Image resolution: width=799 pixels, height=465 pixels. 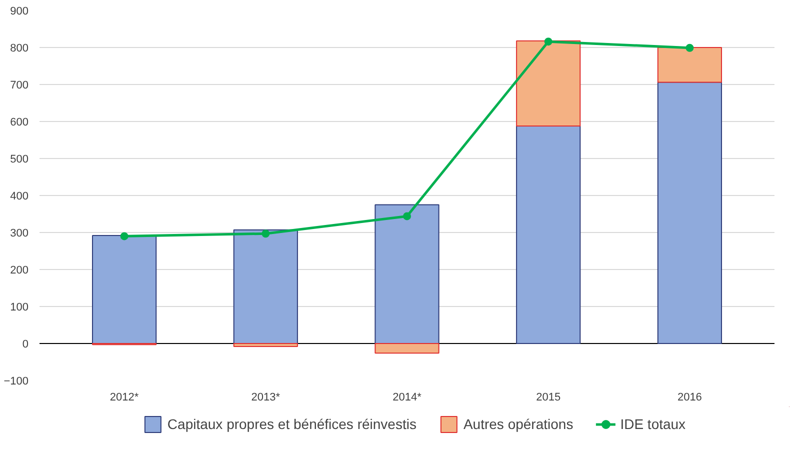 What do you see at coordinates (407, 398) in the screenshot?
I see `x-tick-label: 2014*` at bounding box center [407, 398].